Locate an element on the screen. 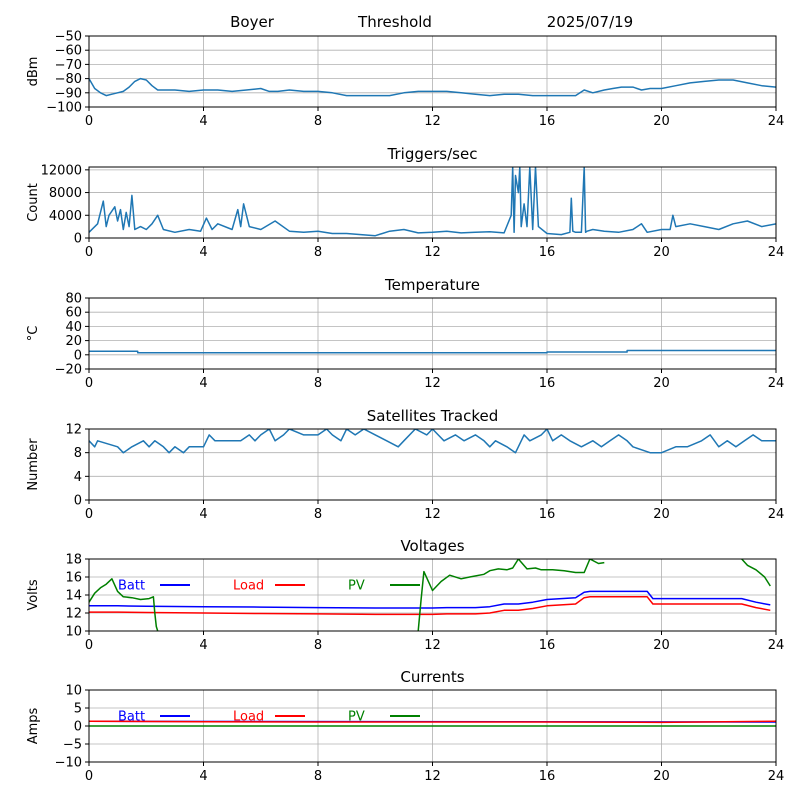  y-axis-label: Number is located at coordinates (33, 464).